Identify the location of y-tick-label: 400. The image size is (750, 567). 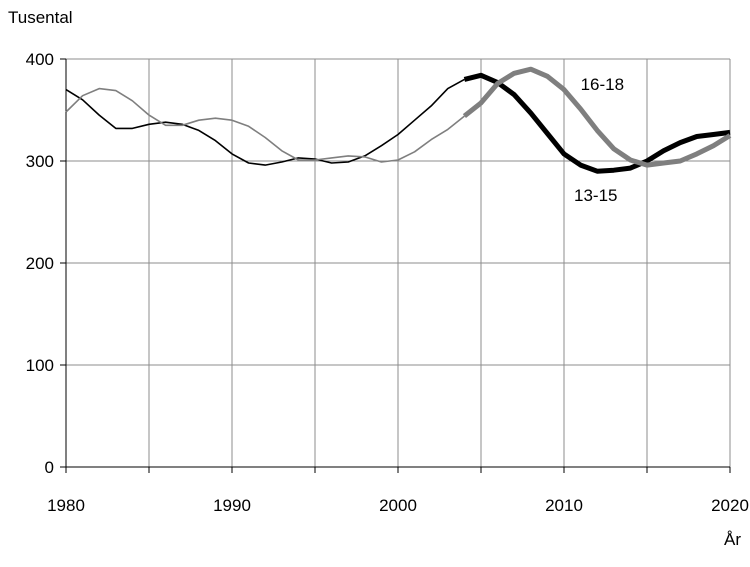
(40, 59).